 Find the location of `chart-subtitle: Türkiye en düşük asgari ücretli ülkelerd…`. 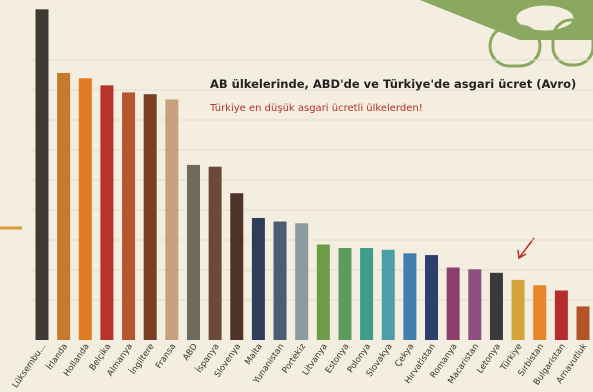

chart-subtitle: Türkiye en düşük asgari ücretli ülkelerd… is located at coordinates (316, 108).